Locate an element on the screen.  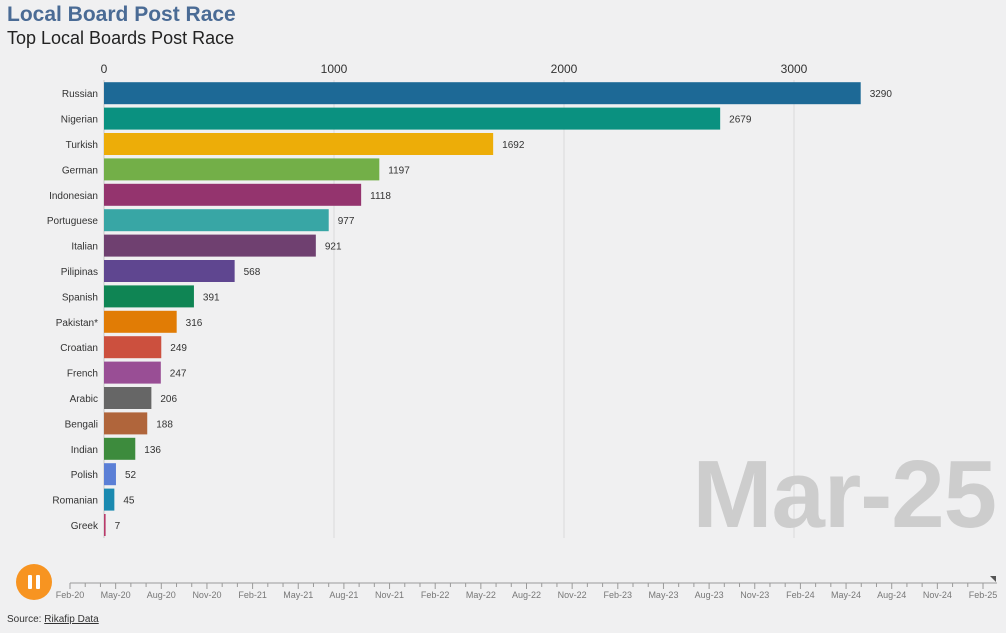
value-label: 3290 is located at coordinates (881, 94).